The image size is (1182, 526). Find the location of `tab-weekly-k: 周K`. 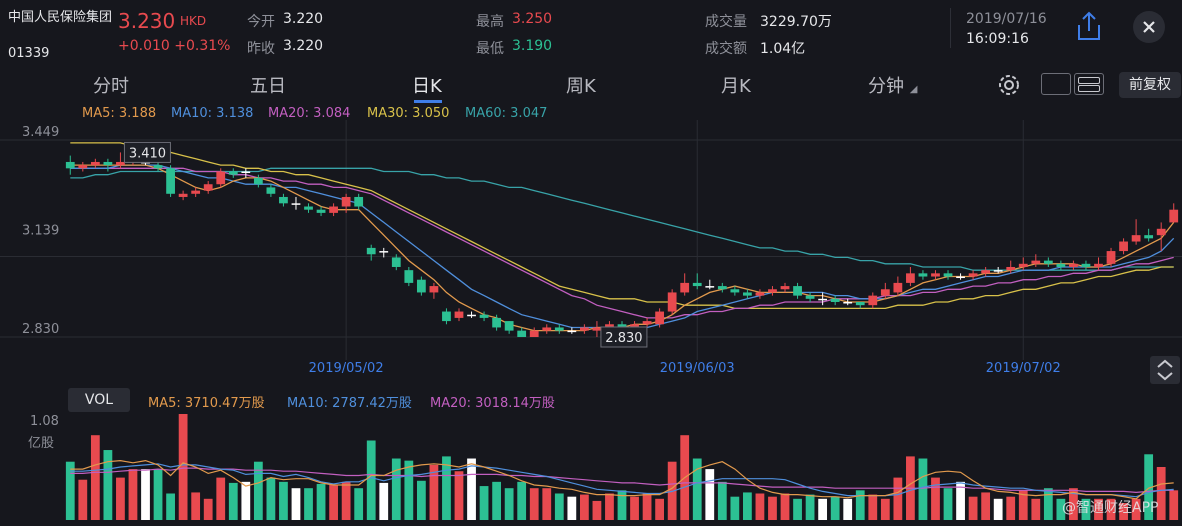

tab-weekly-k: 周K is located at coordinates (581, 86).